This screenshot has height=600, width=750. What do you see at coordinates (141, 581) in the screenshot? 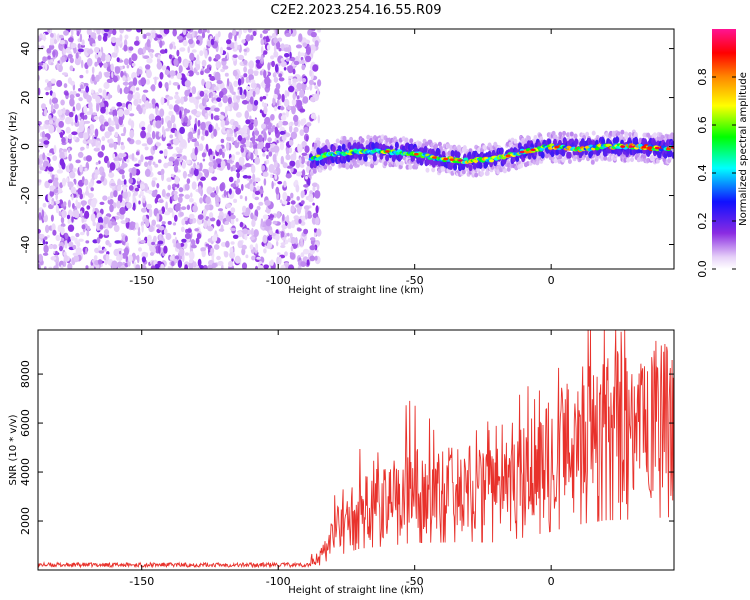
I see `snr-x-tick-label: -150` at bounding box center [141, 581].